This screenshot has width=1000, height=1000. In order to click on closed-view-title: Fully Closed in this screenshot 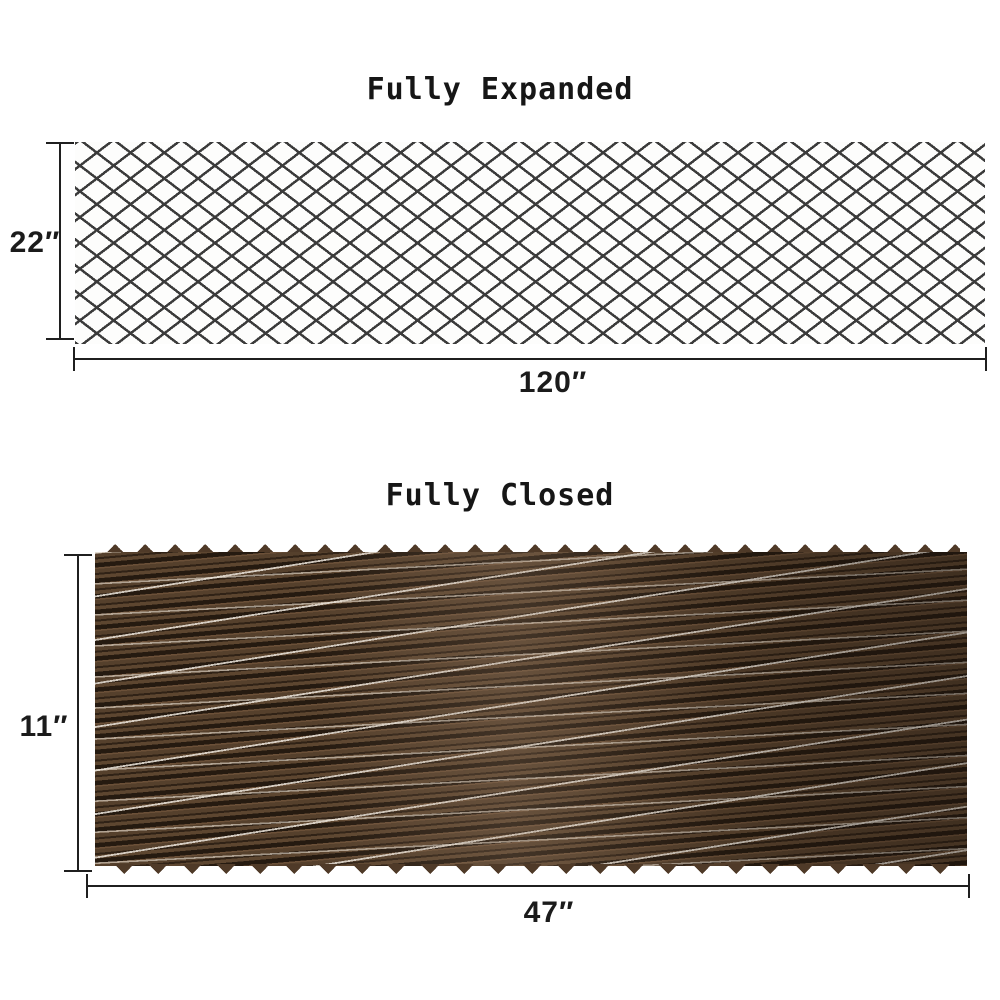, I will do `click(500, 495)`.